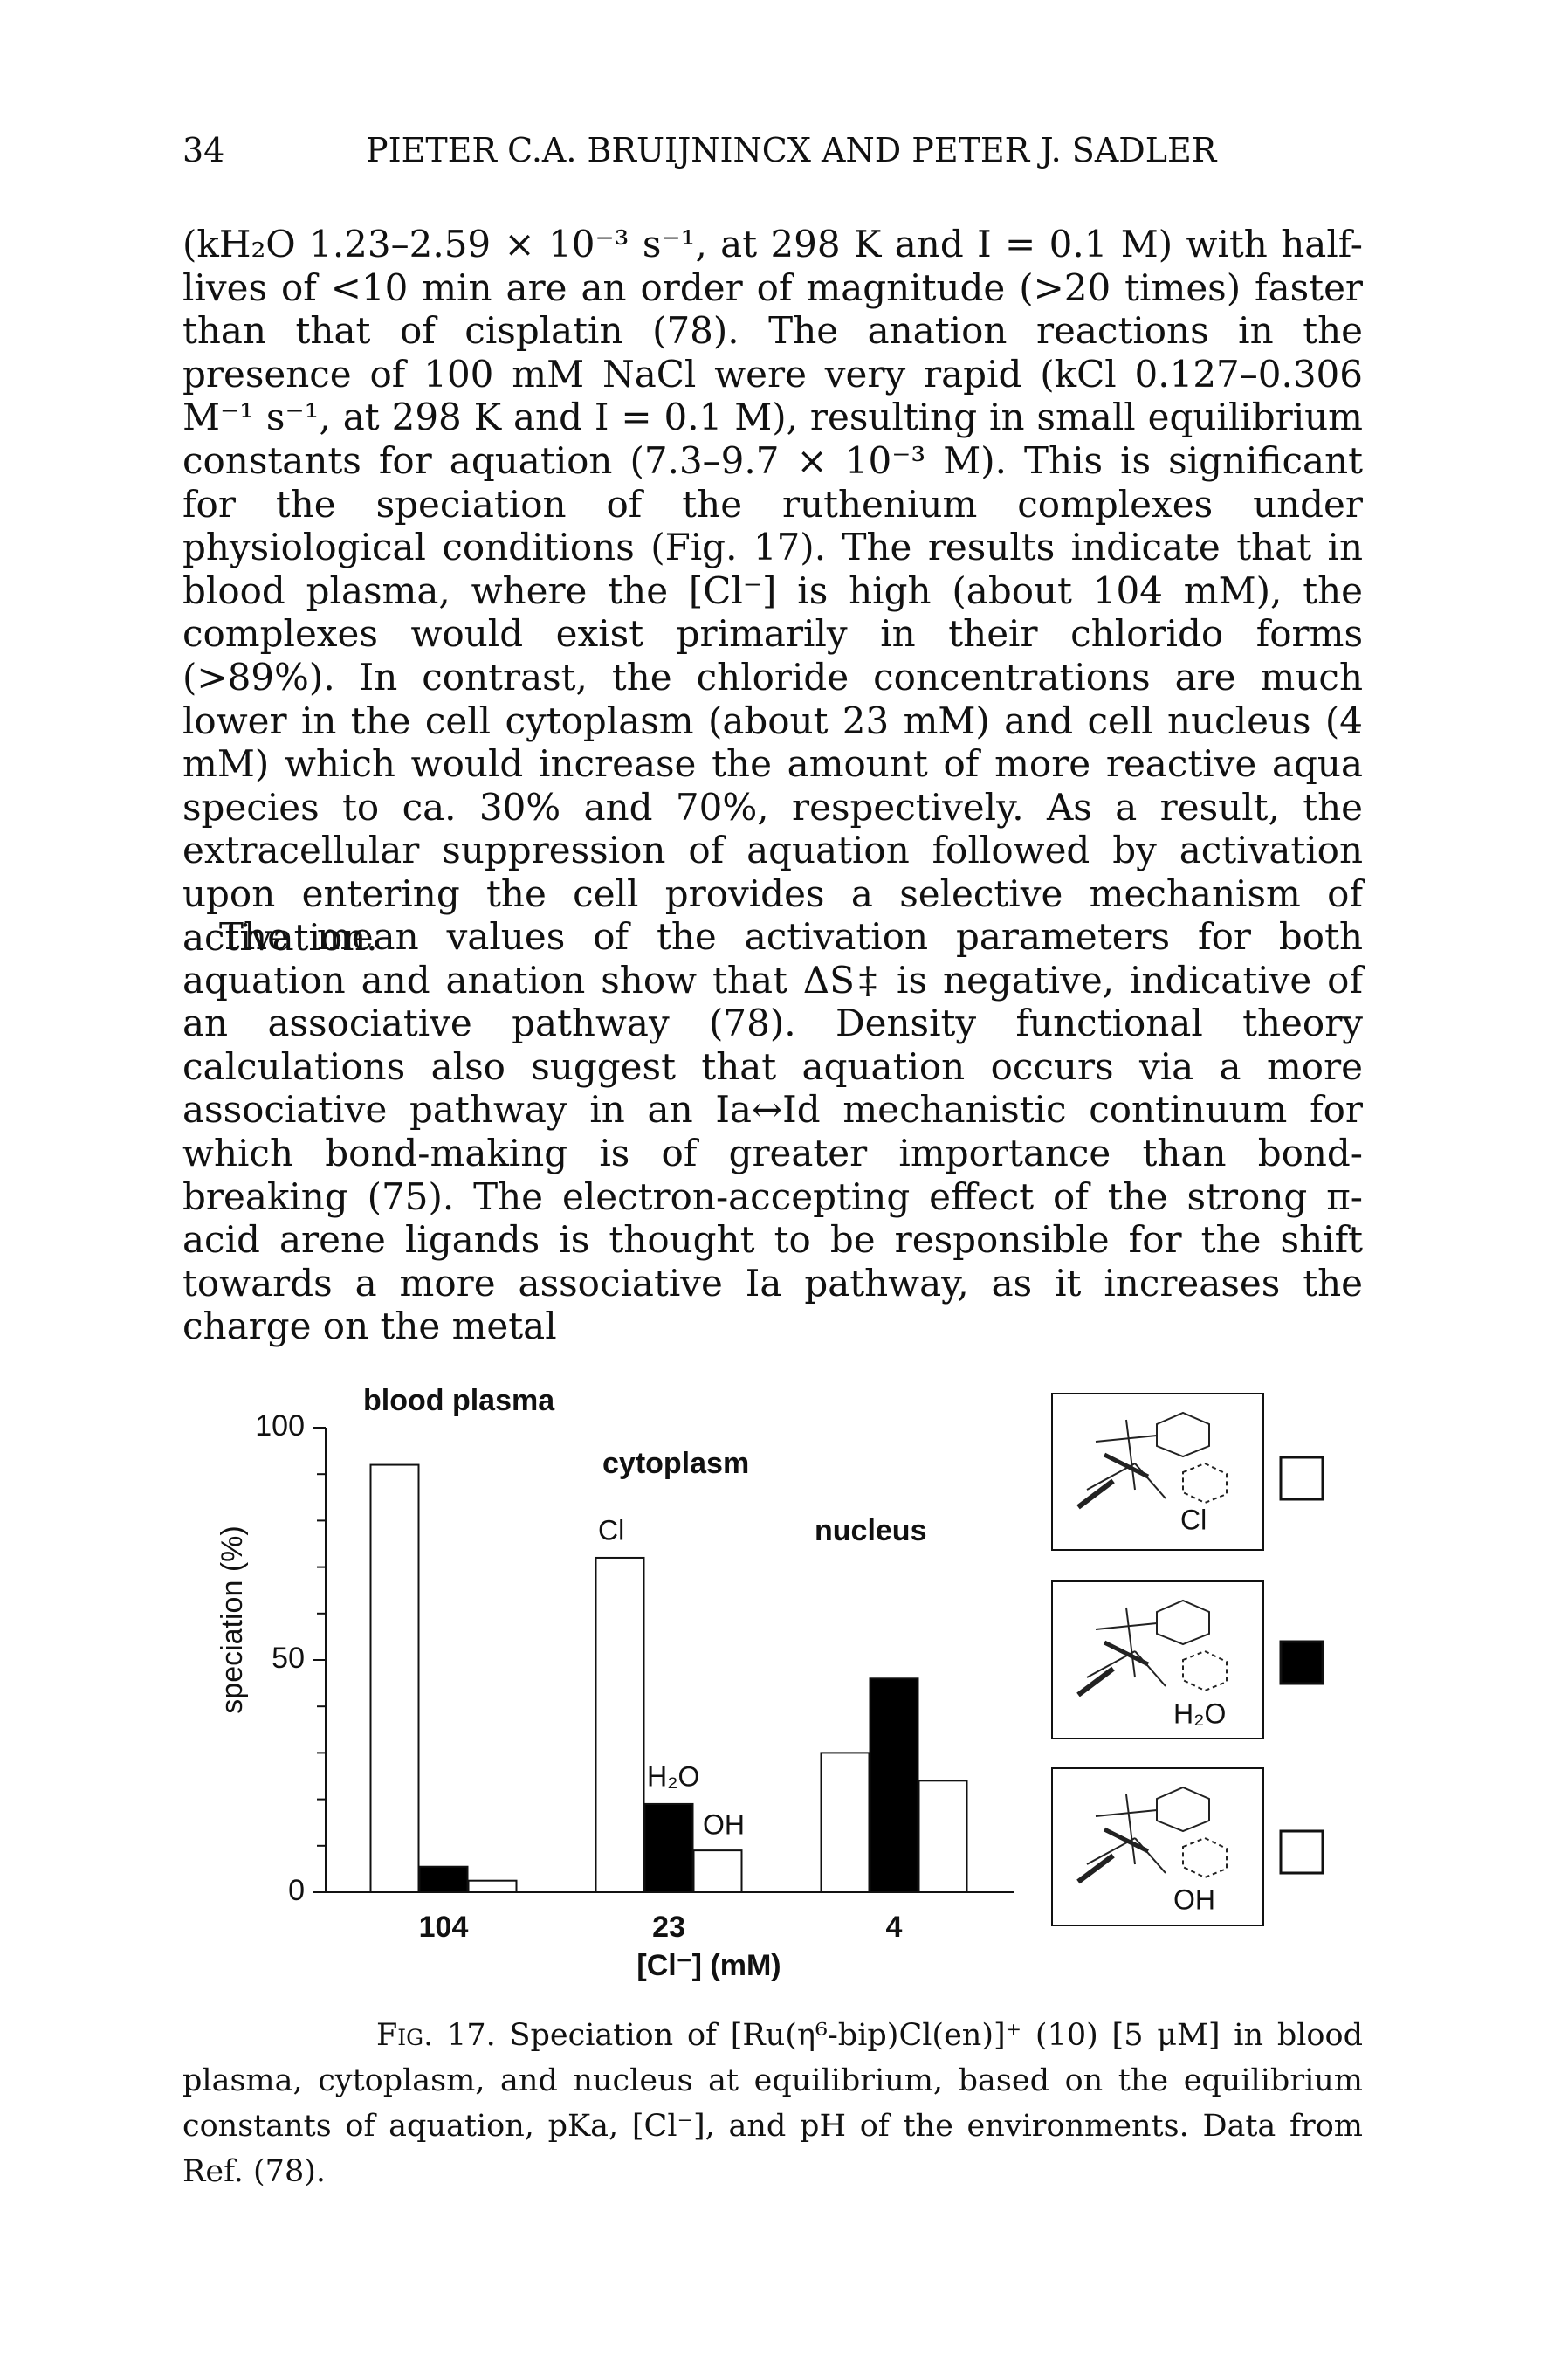  I want to click on y-tick-label: 100, so click(280, 1426).